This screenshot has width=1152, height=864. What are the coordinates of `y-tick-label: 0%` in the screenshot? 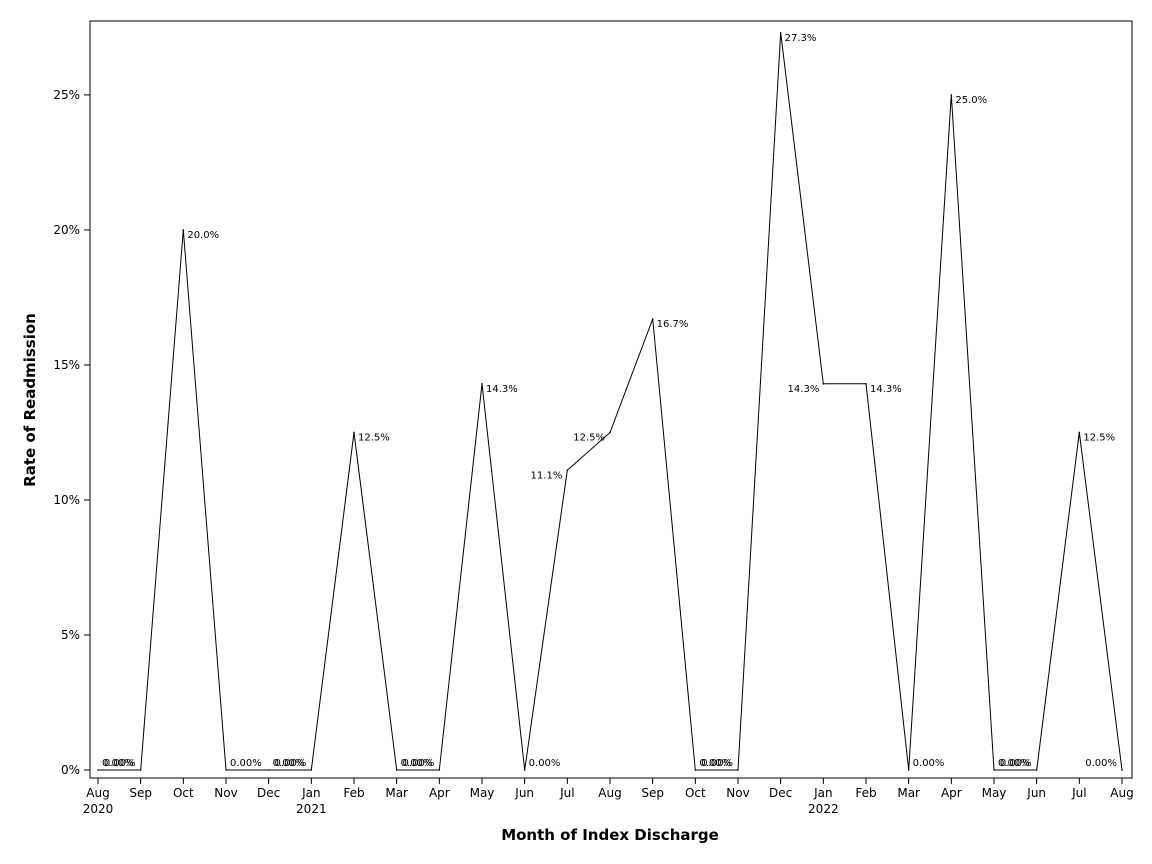 It's located at (70, 770).